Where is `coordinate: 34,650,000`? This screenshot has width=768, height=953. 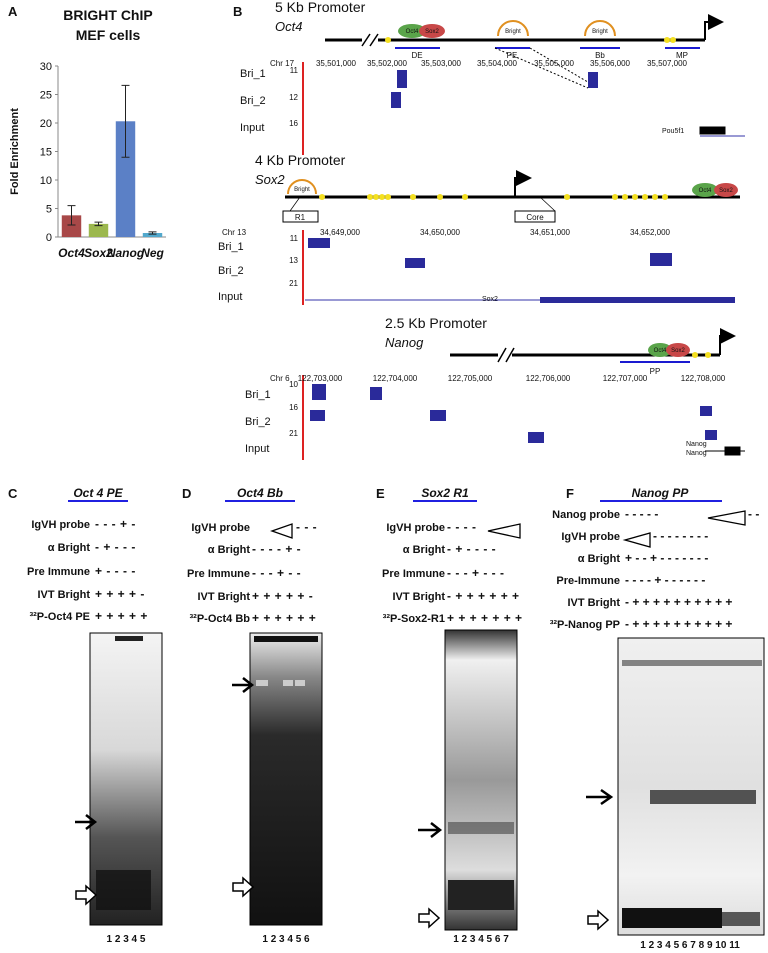 coordinate: 34,650,000 is located at coordinates (440, 232).